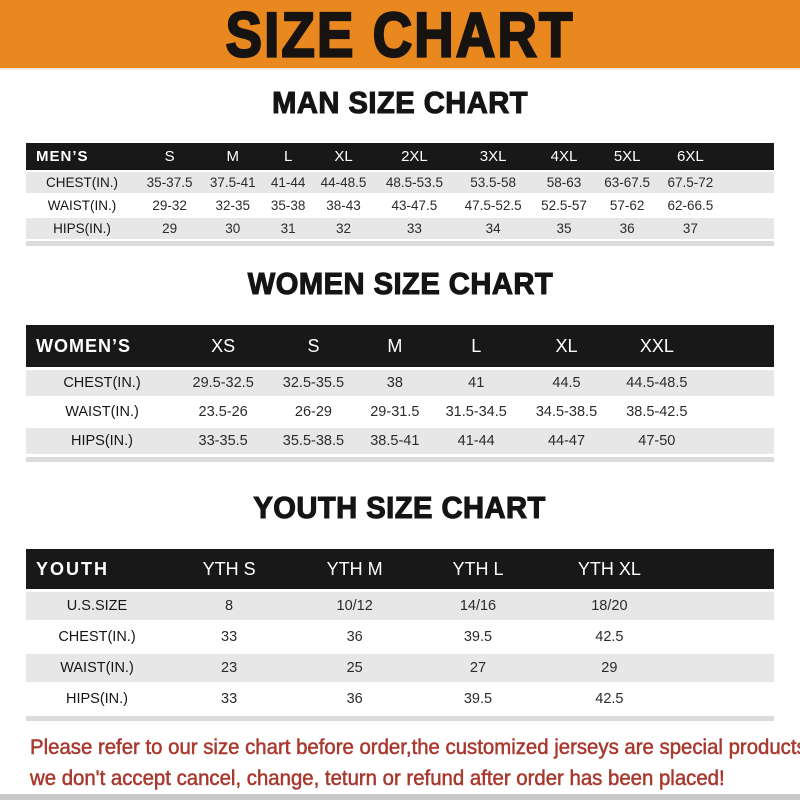 This screenshot has width=800, height=800. Describe the element at coordinates (627, 205) in the screenshot. I see `size-value-cell: 57-62` at that location.